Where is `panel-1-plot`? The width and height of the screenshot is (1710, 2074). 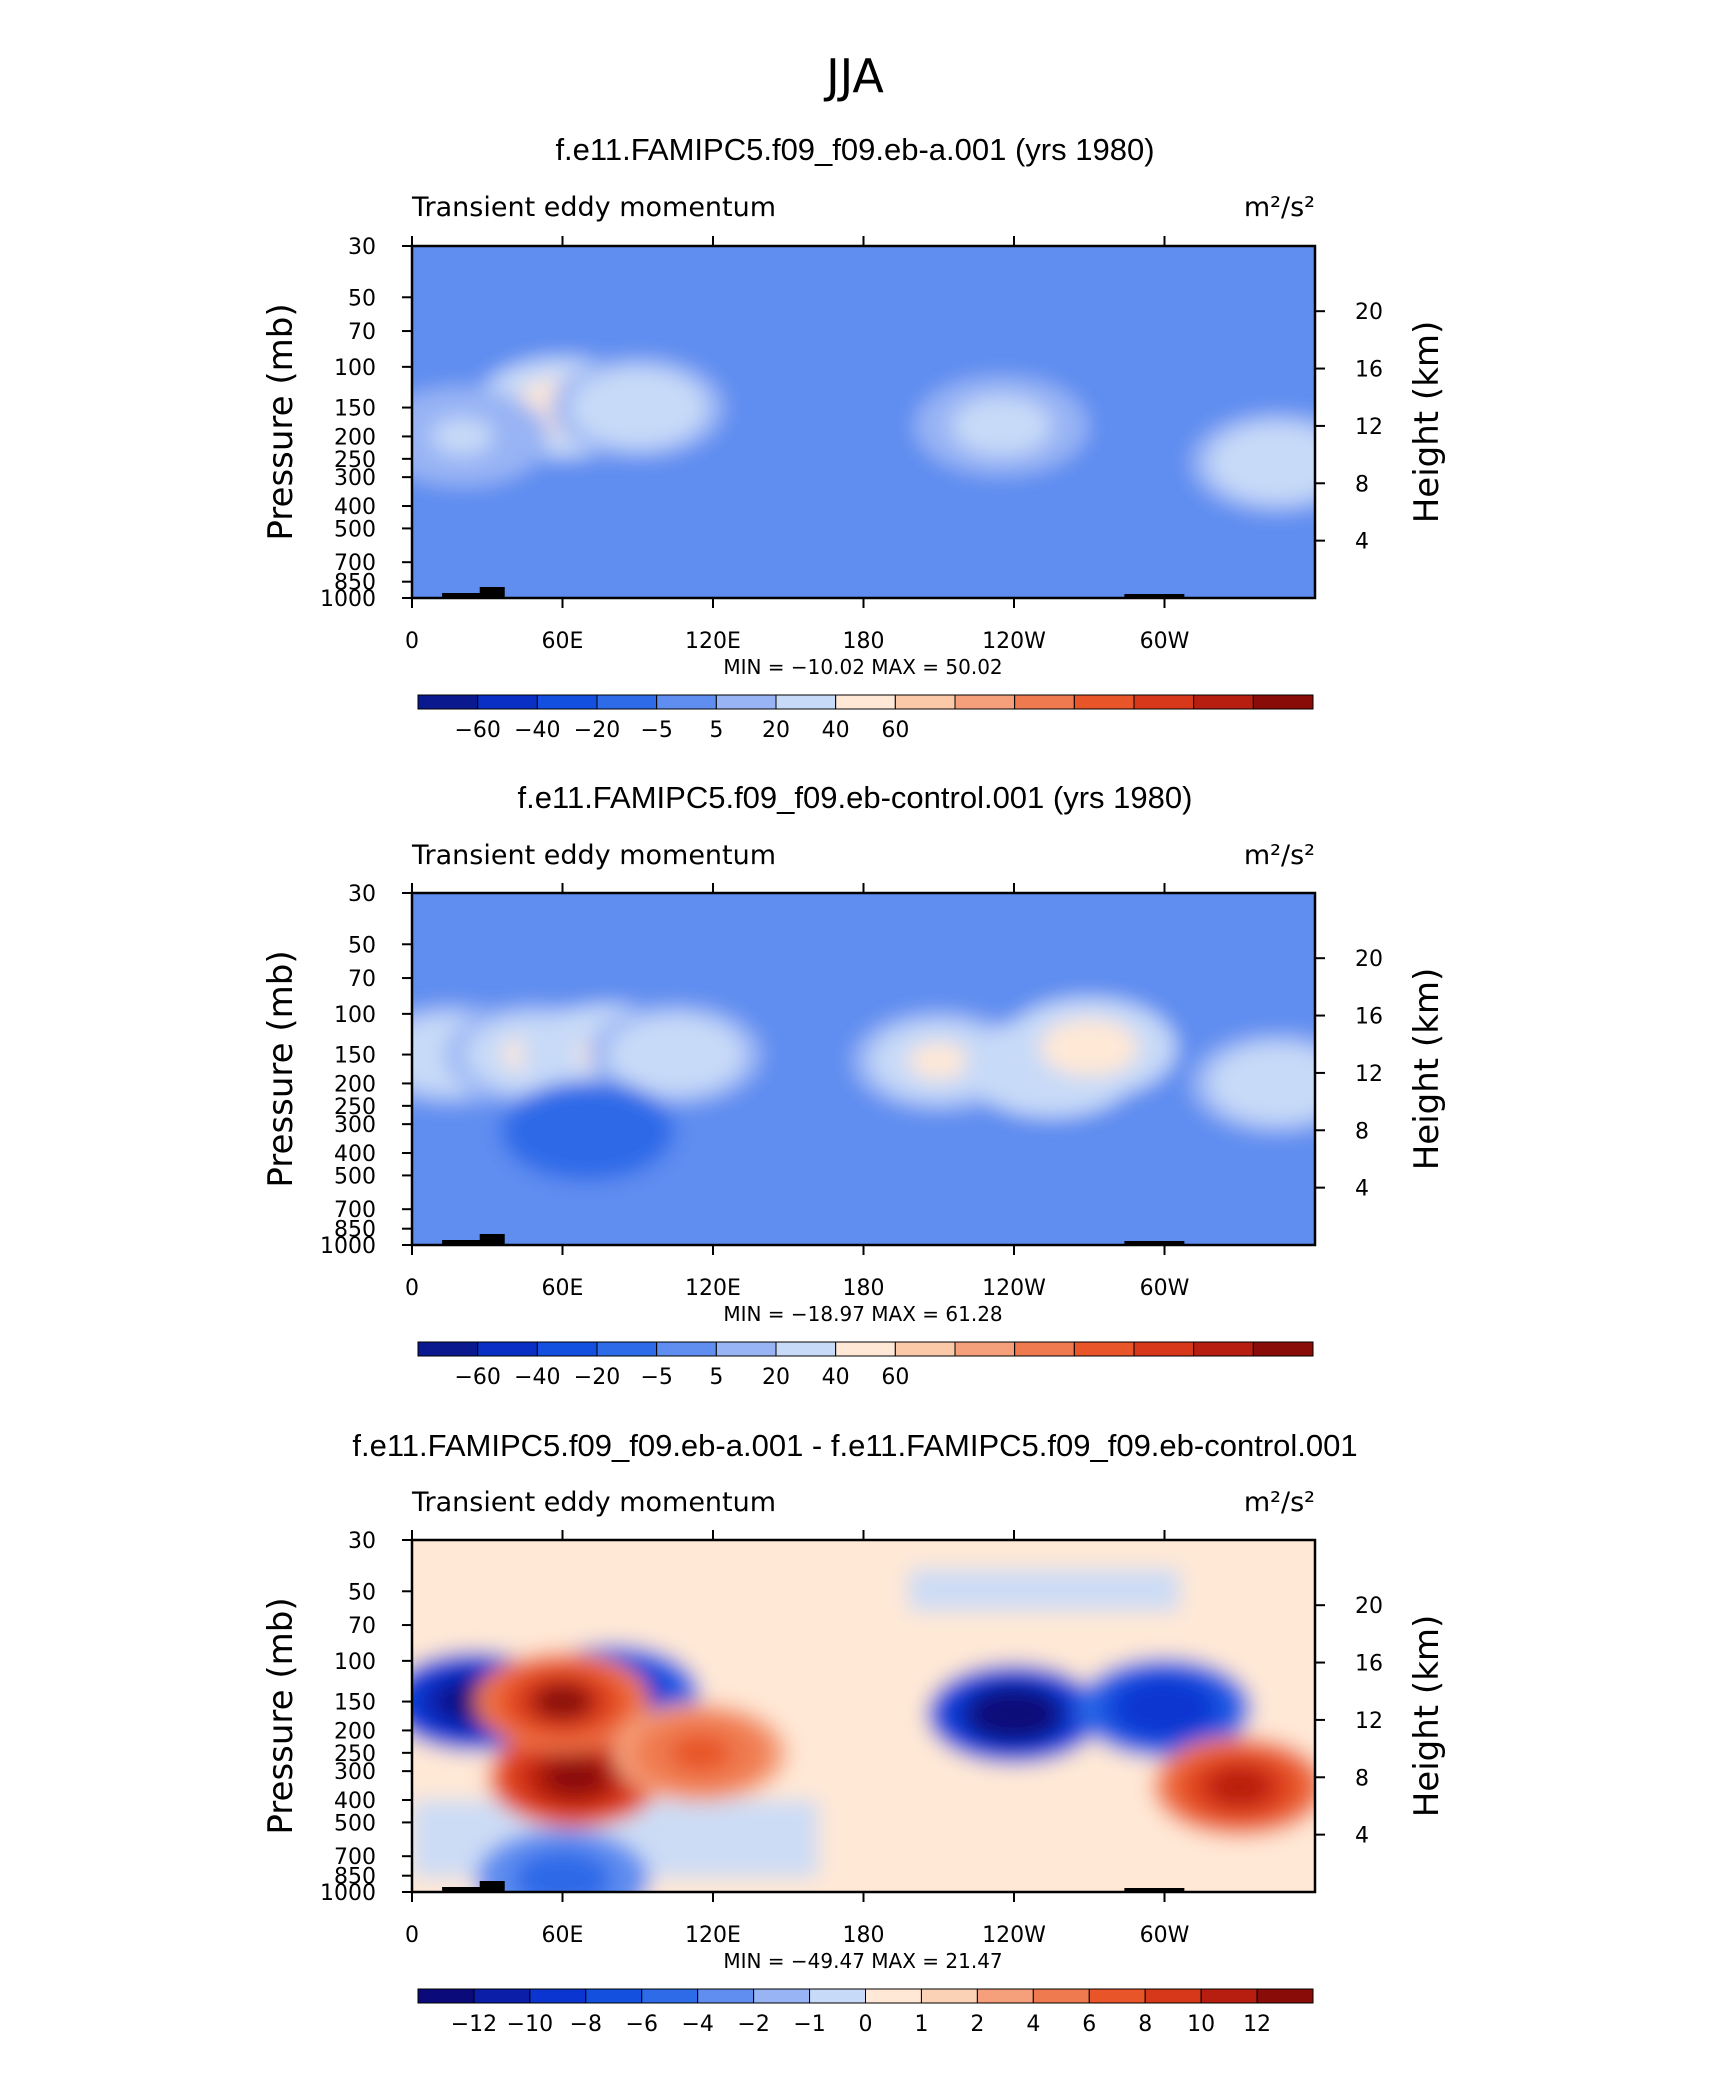 panel-1-plot is located at coordinates (863, 422).